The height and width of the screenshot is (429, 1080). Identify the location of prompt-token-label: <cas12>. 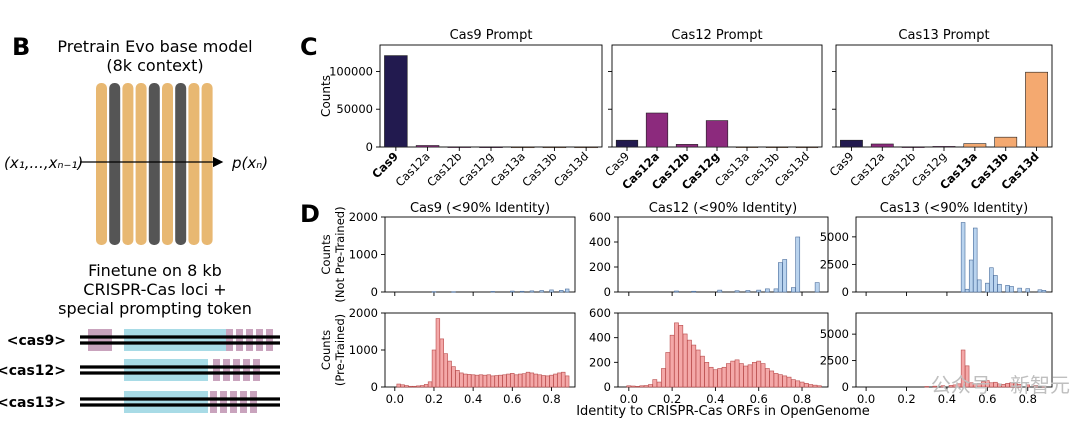
(33, 371).